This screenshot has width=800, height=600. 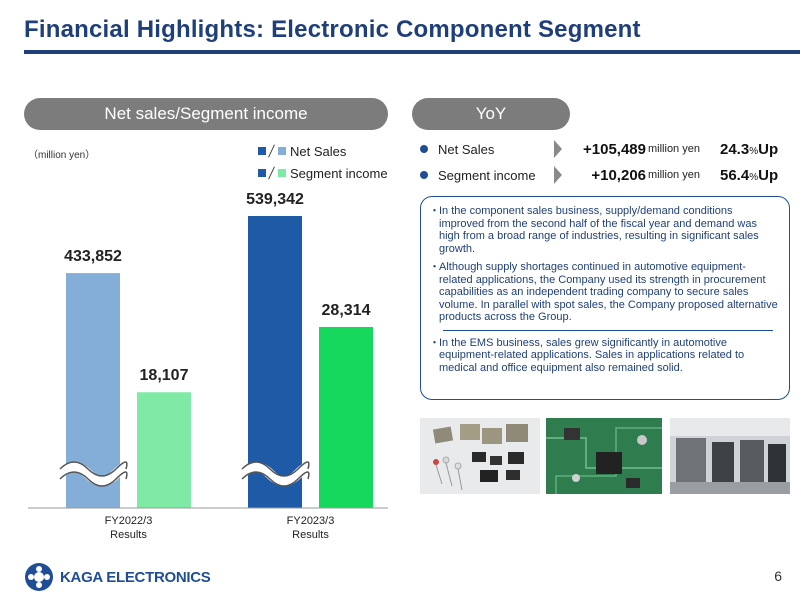 What do you see at coordinates (735, 149) in the screenshot?
I see `yoy-percent-value: 24.3` at bounding box center [735, 149].